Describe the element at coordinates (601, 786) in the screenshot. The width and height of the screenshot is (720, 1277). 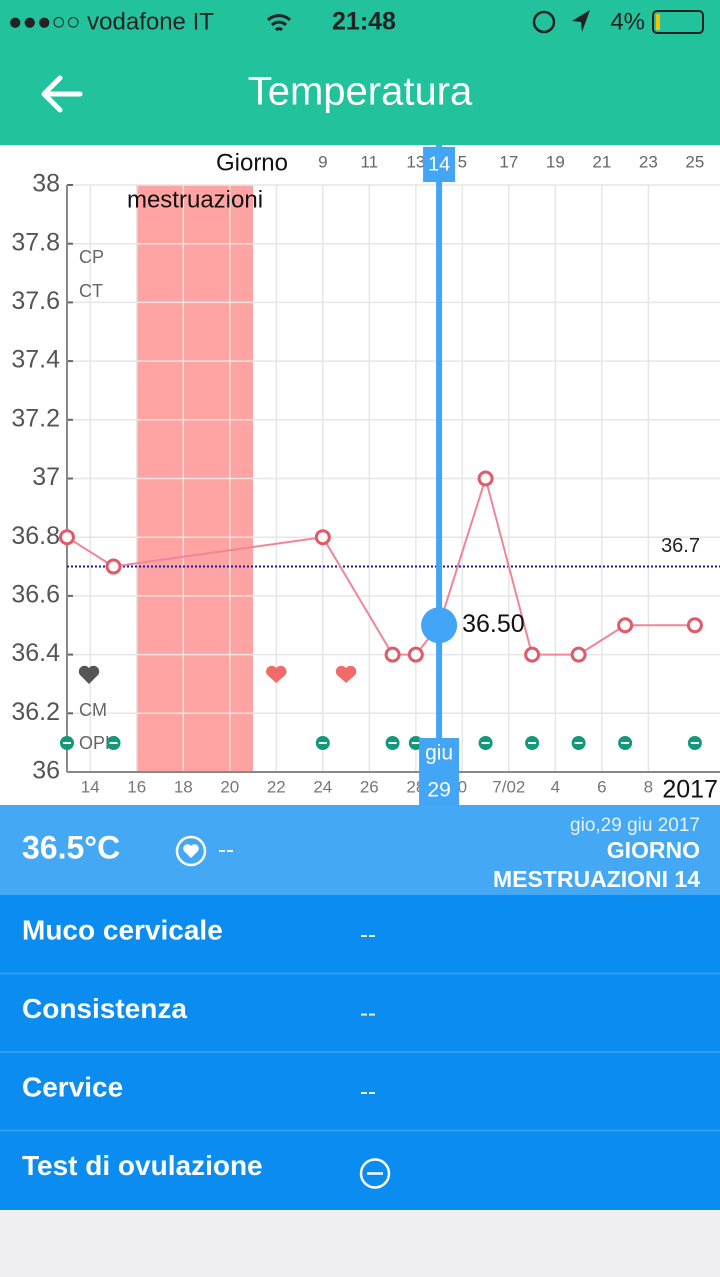
I see `x-tick-label: 6` at that location.